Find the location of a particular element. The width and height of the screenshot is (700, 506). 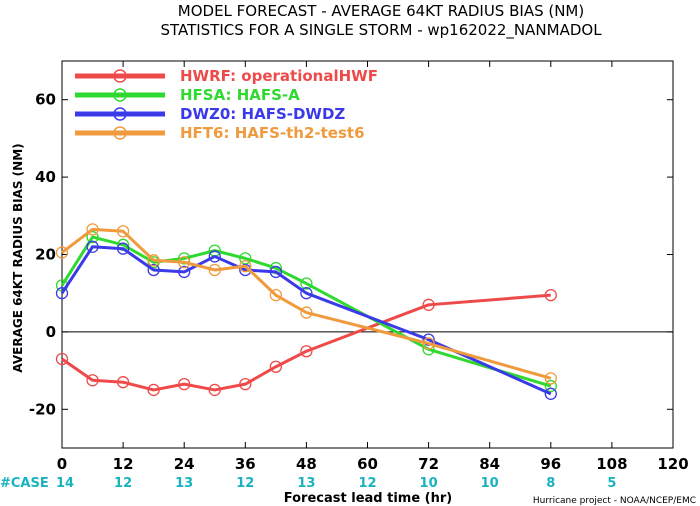

x-tick-label: 0 is located at coordinates (62, 464).